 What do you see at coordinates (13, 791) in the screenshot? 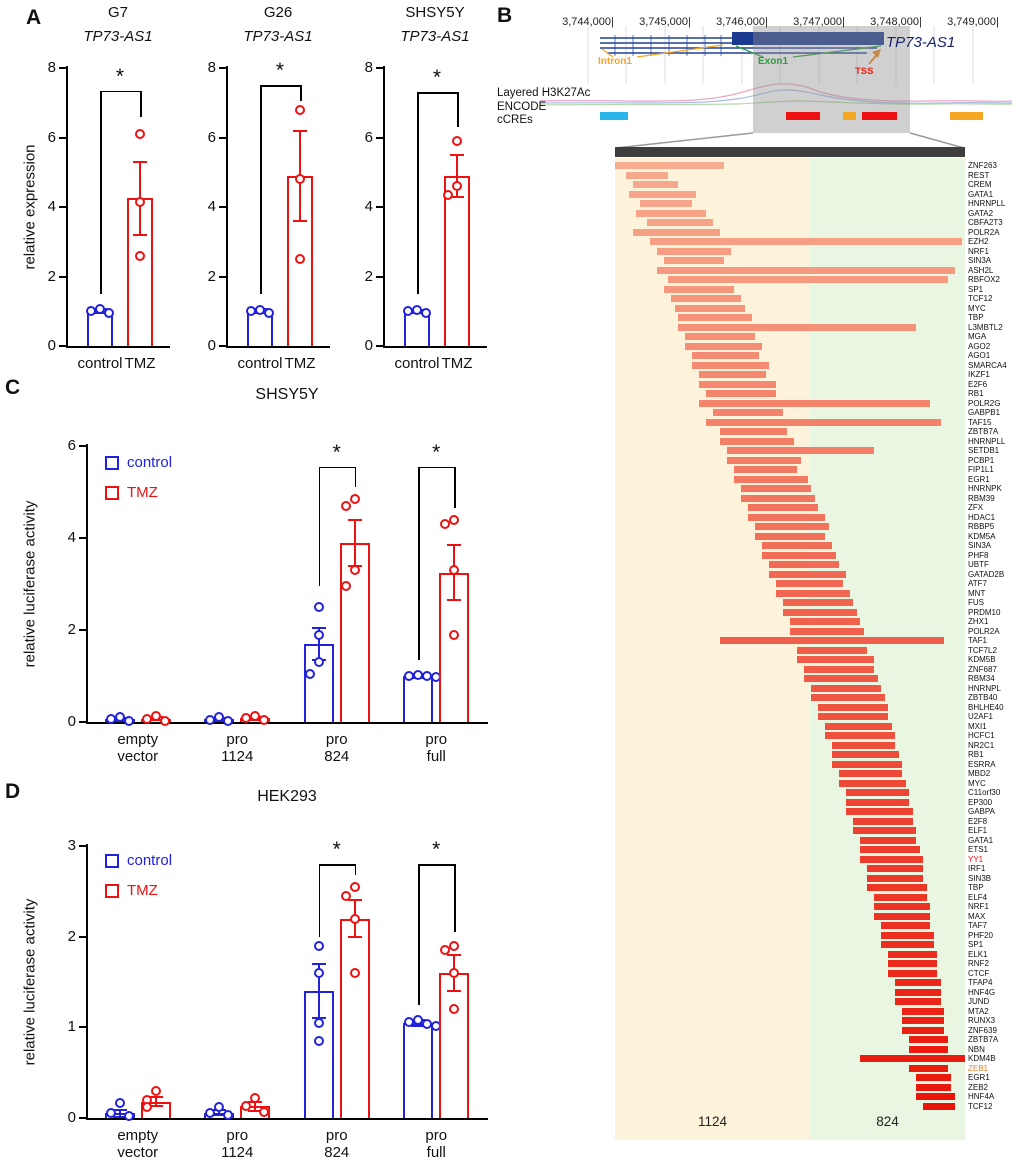
I see `panel-d-label: D` at bounding box center [13, 791].